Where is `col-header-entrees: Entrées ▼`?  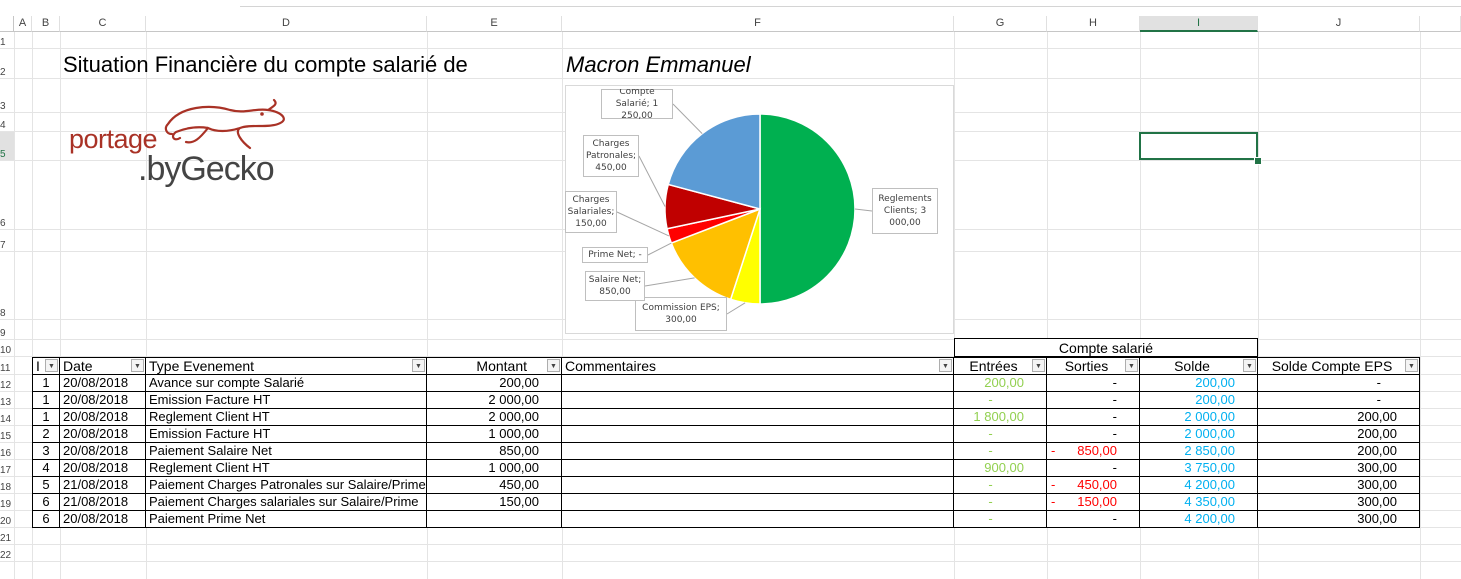 col-header-entrees: Entrées ▼ is located at coordinates (1000, 366).